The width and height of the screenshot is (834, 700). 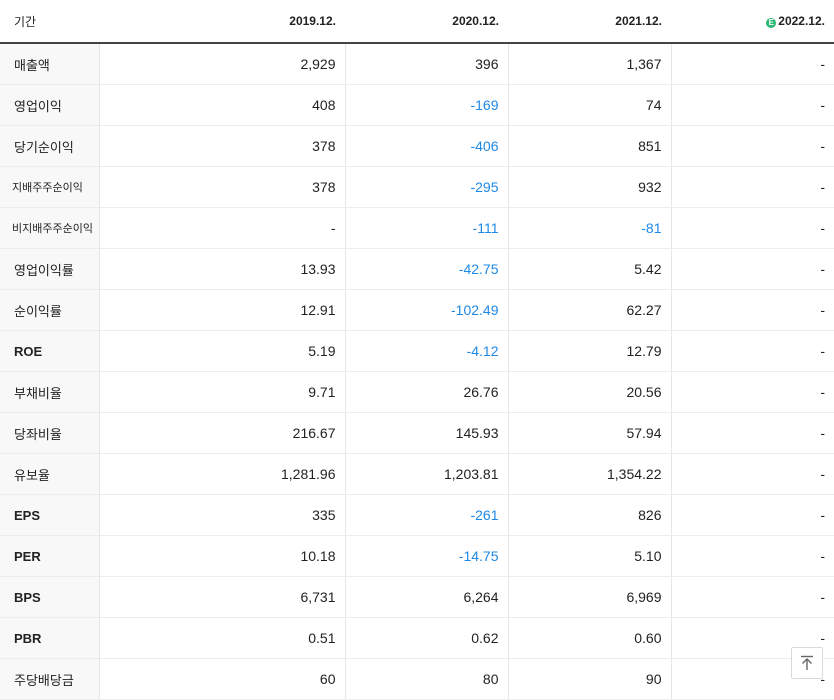 I want to click on table-cell: -4.12, so click(x=426, y=351).